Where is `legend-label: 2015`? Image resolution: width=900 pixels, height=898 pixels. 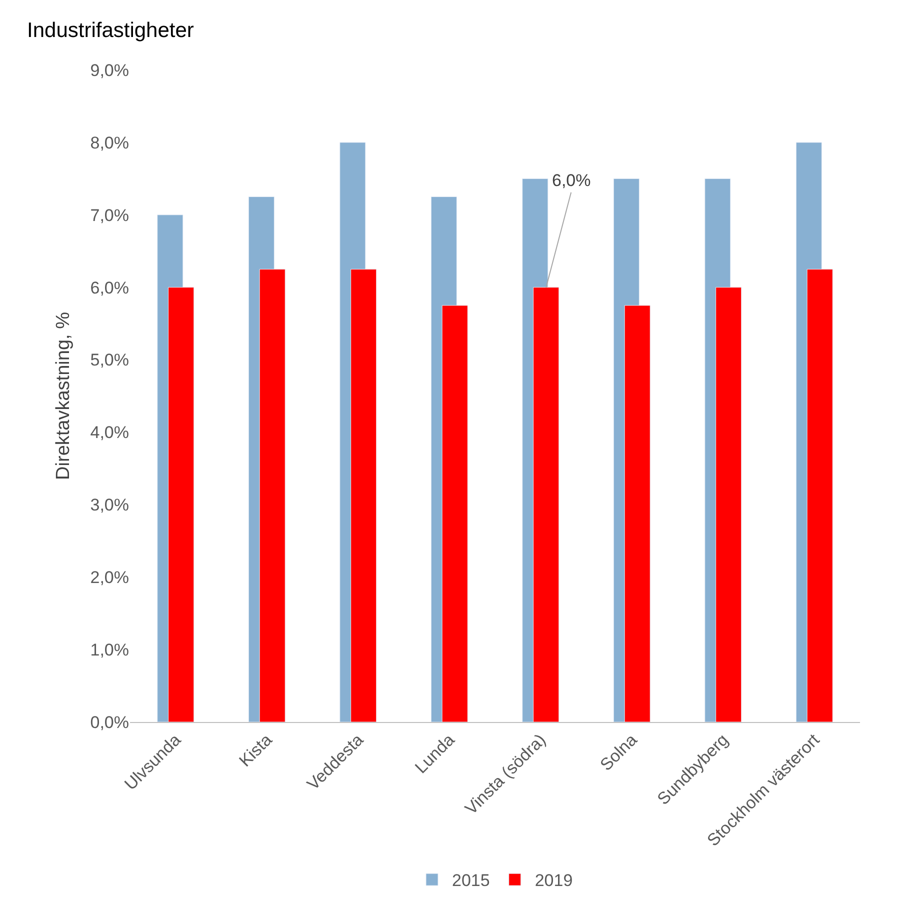 legend-label: 2015 is located at coordinates (471, 880).